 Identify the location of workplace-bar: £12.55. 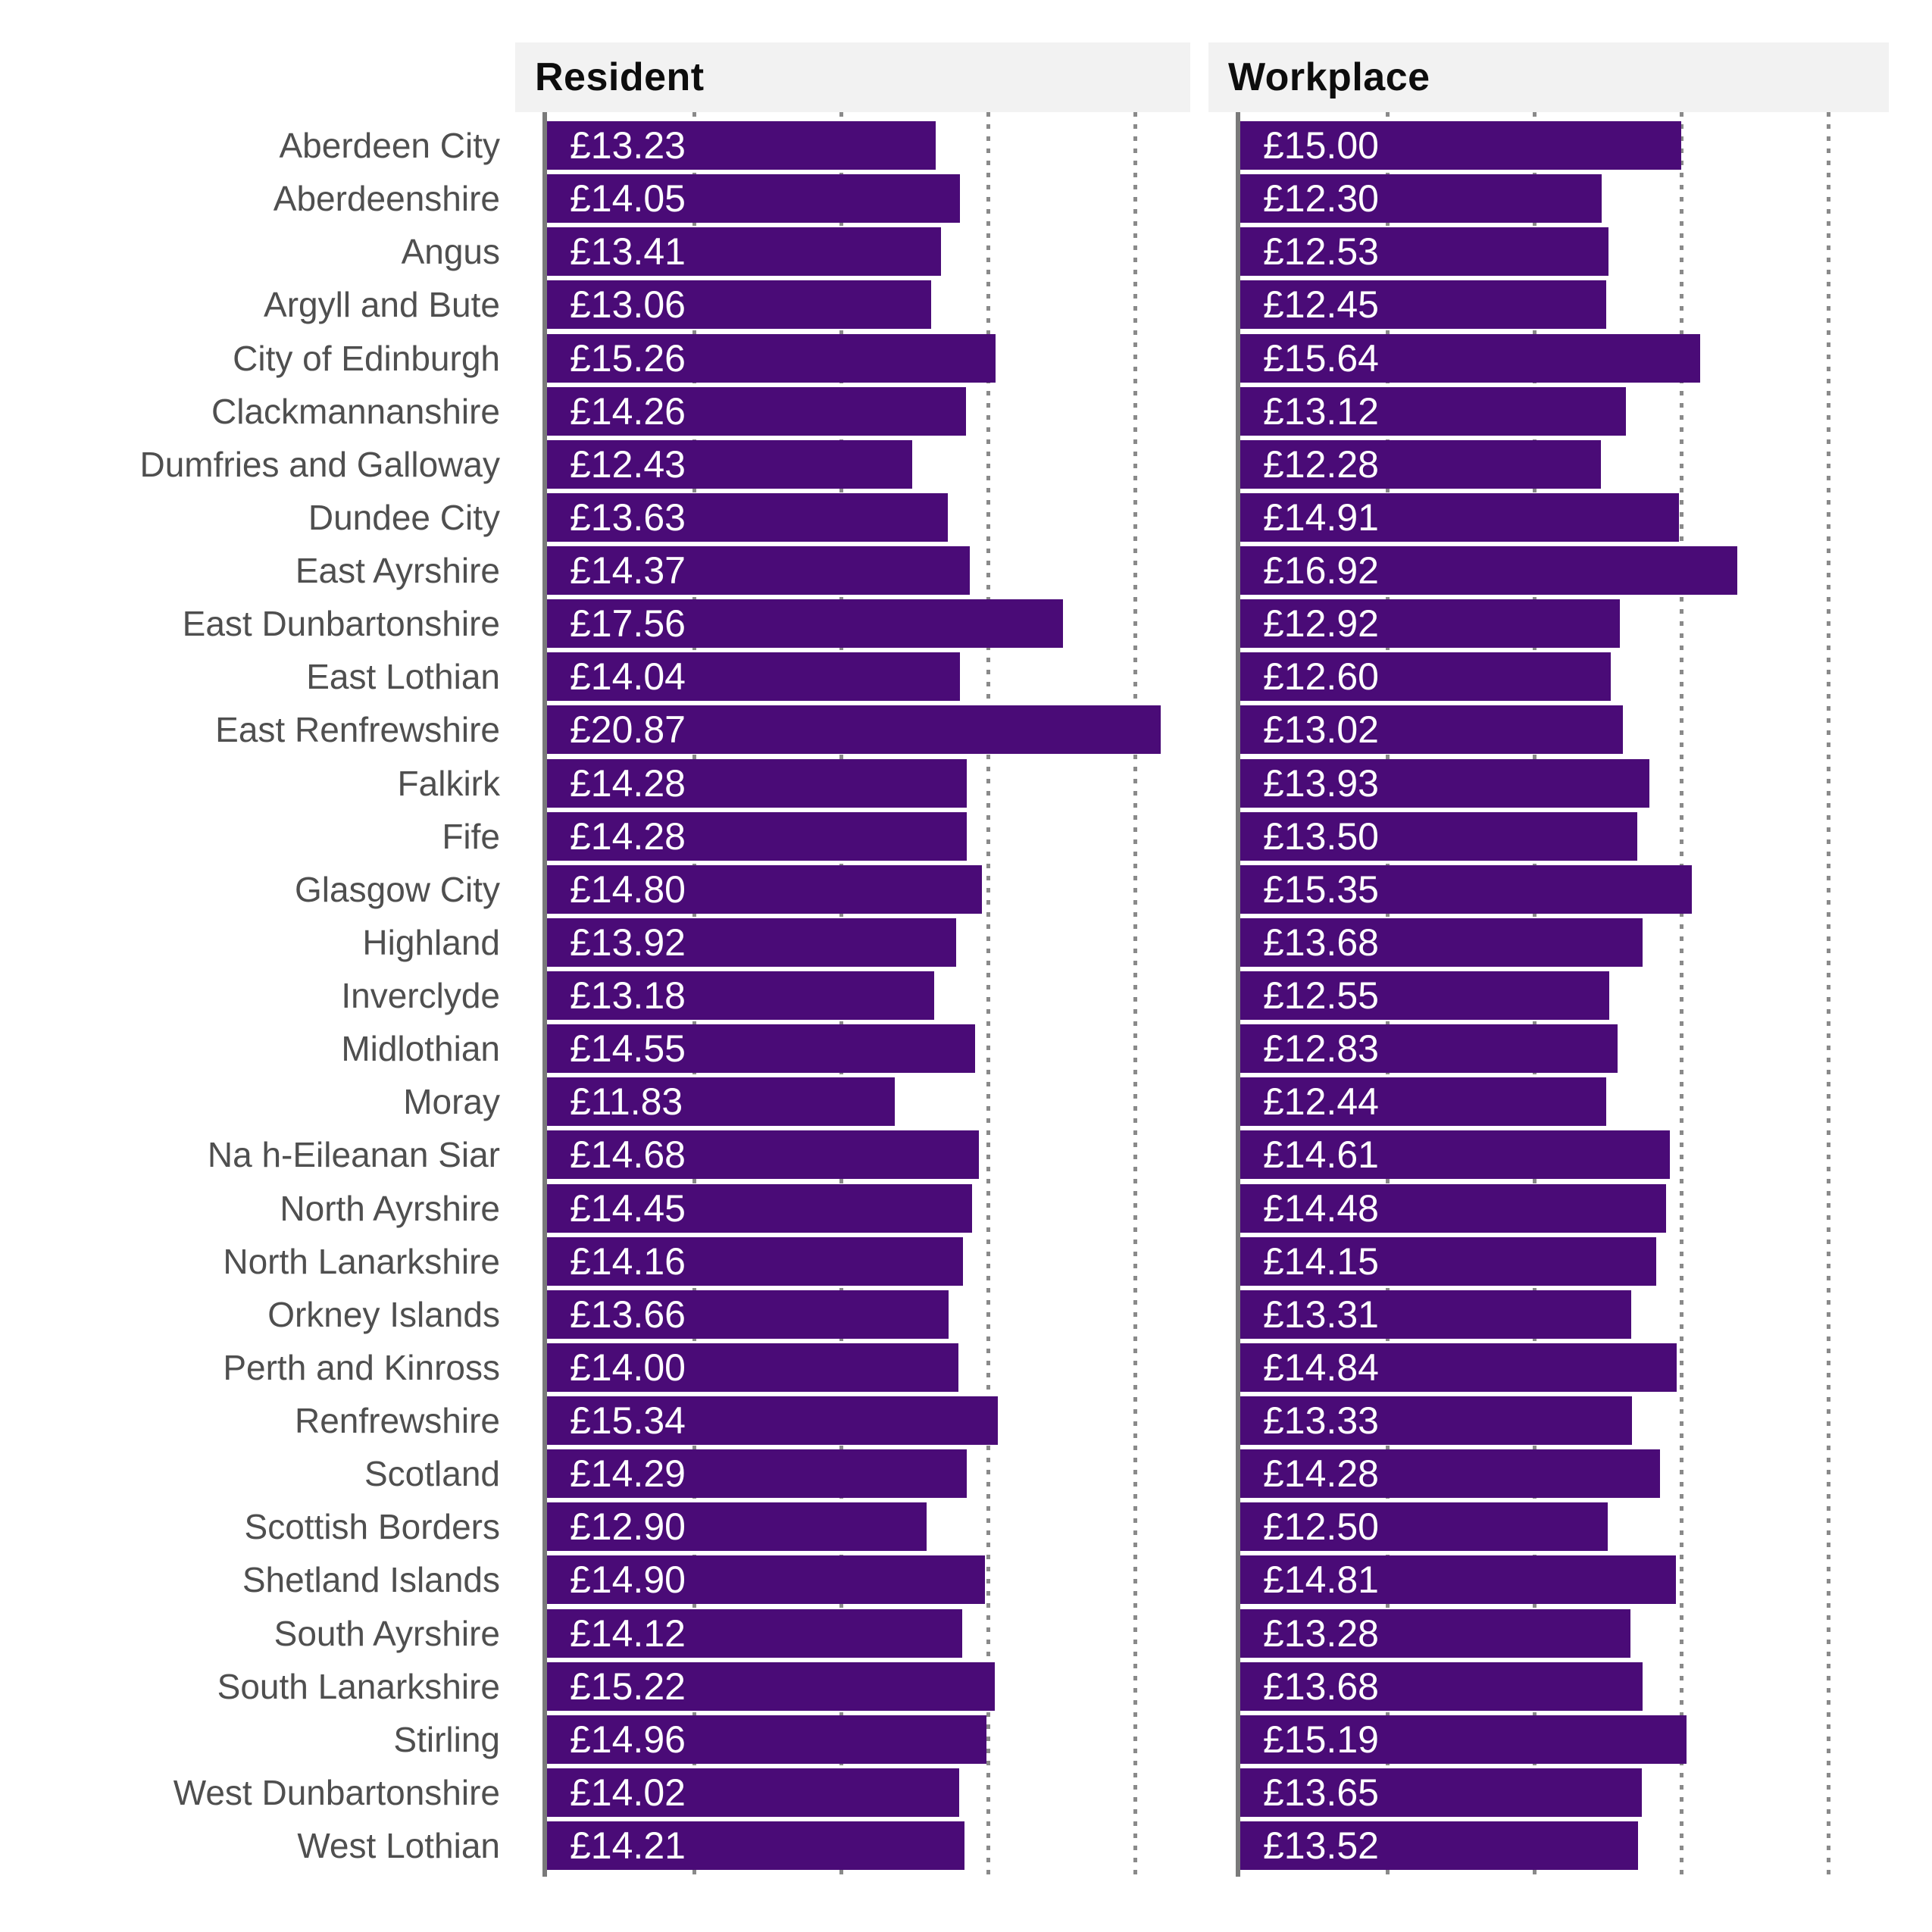
(1424, 995).